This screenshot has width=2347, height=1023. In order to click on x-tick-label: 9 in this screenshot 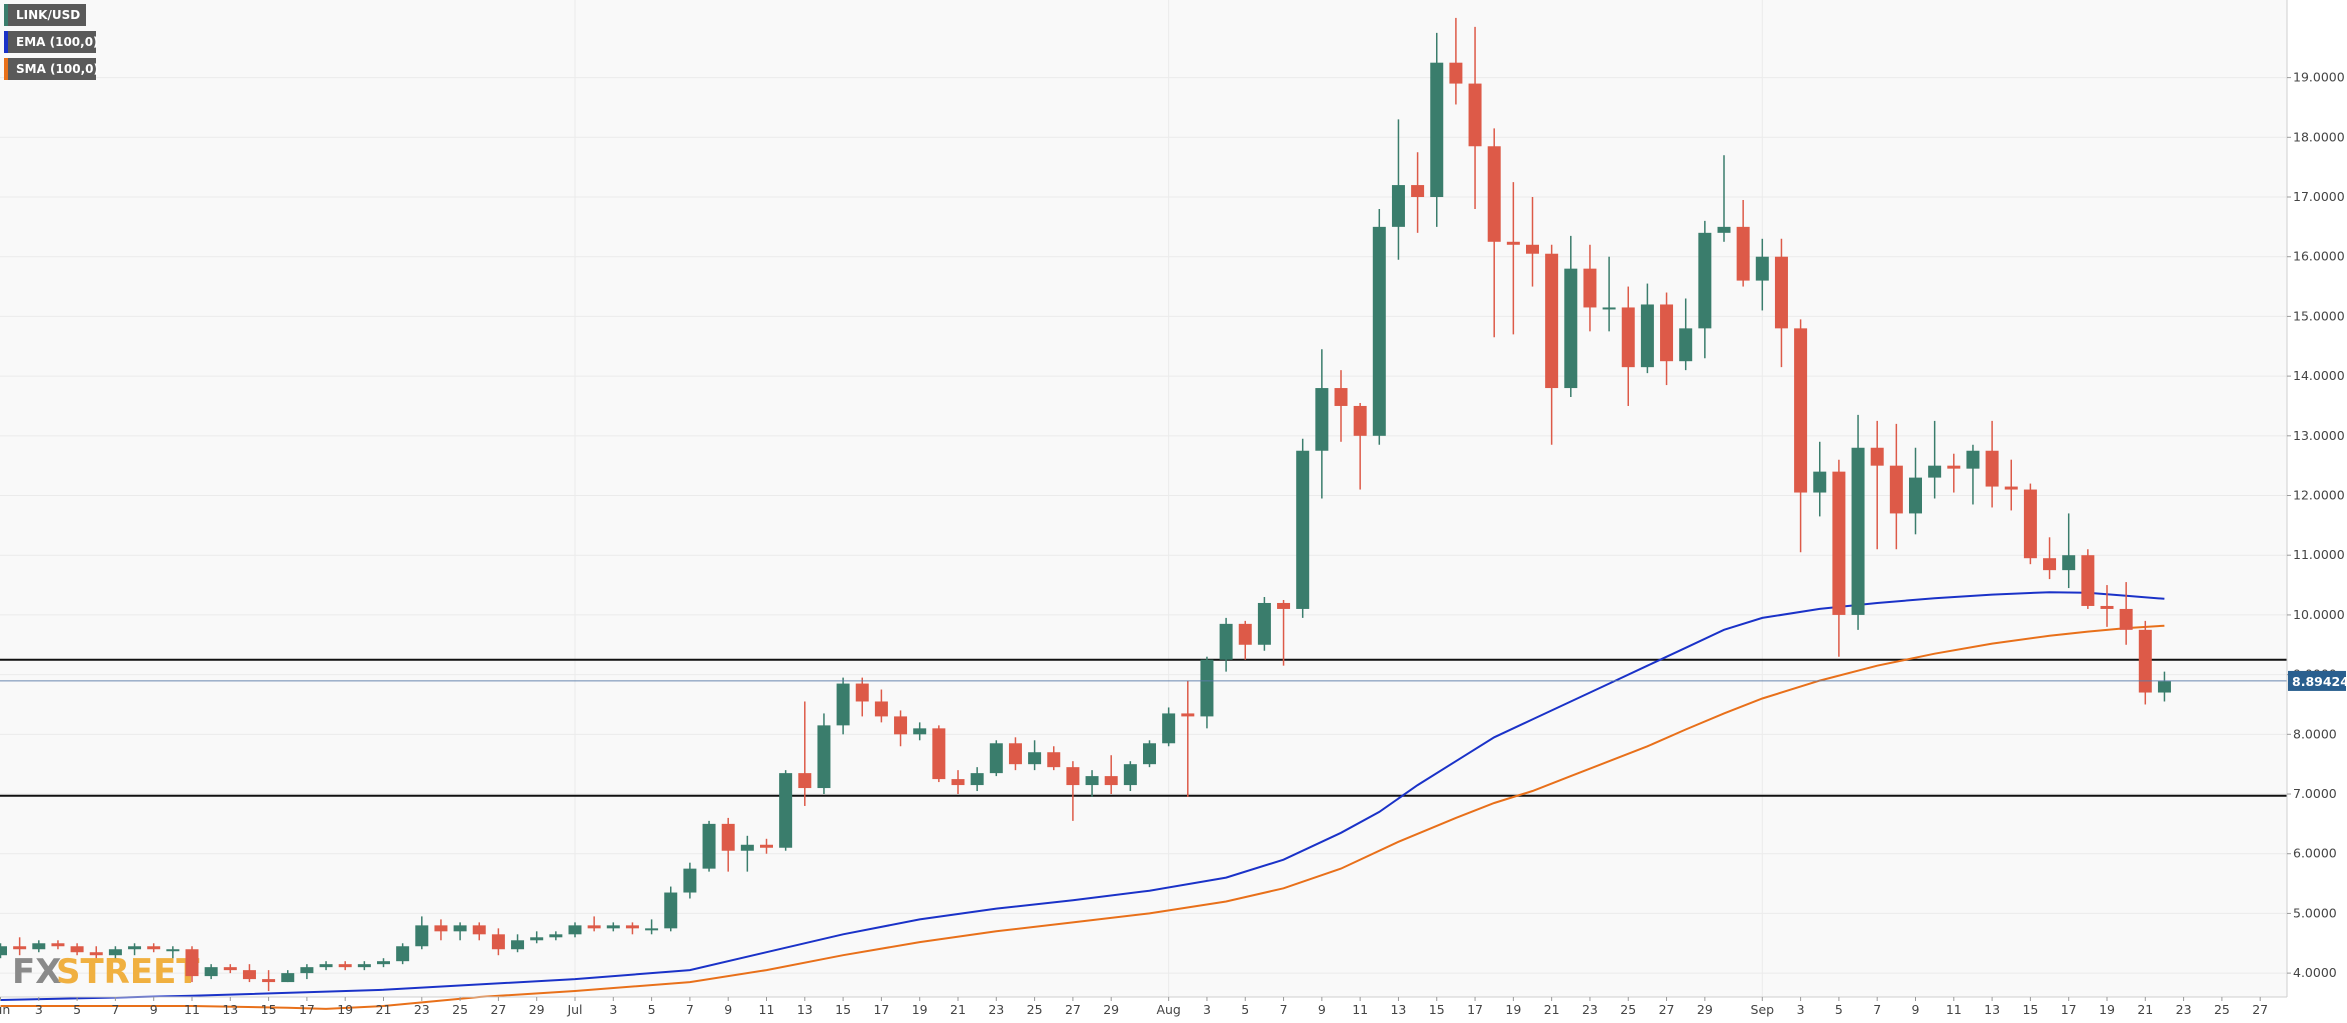, I will do `click(1322, 1009)`.